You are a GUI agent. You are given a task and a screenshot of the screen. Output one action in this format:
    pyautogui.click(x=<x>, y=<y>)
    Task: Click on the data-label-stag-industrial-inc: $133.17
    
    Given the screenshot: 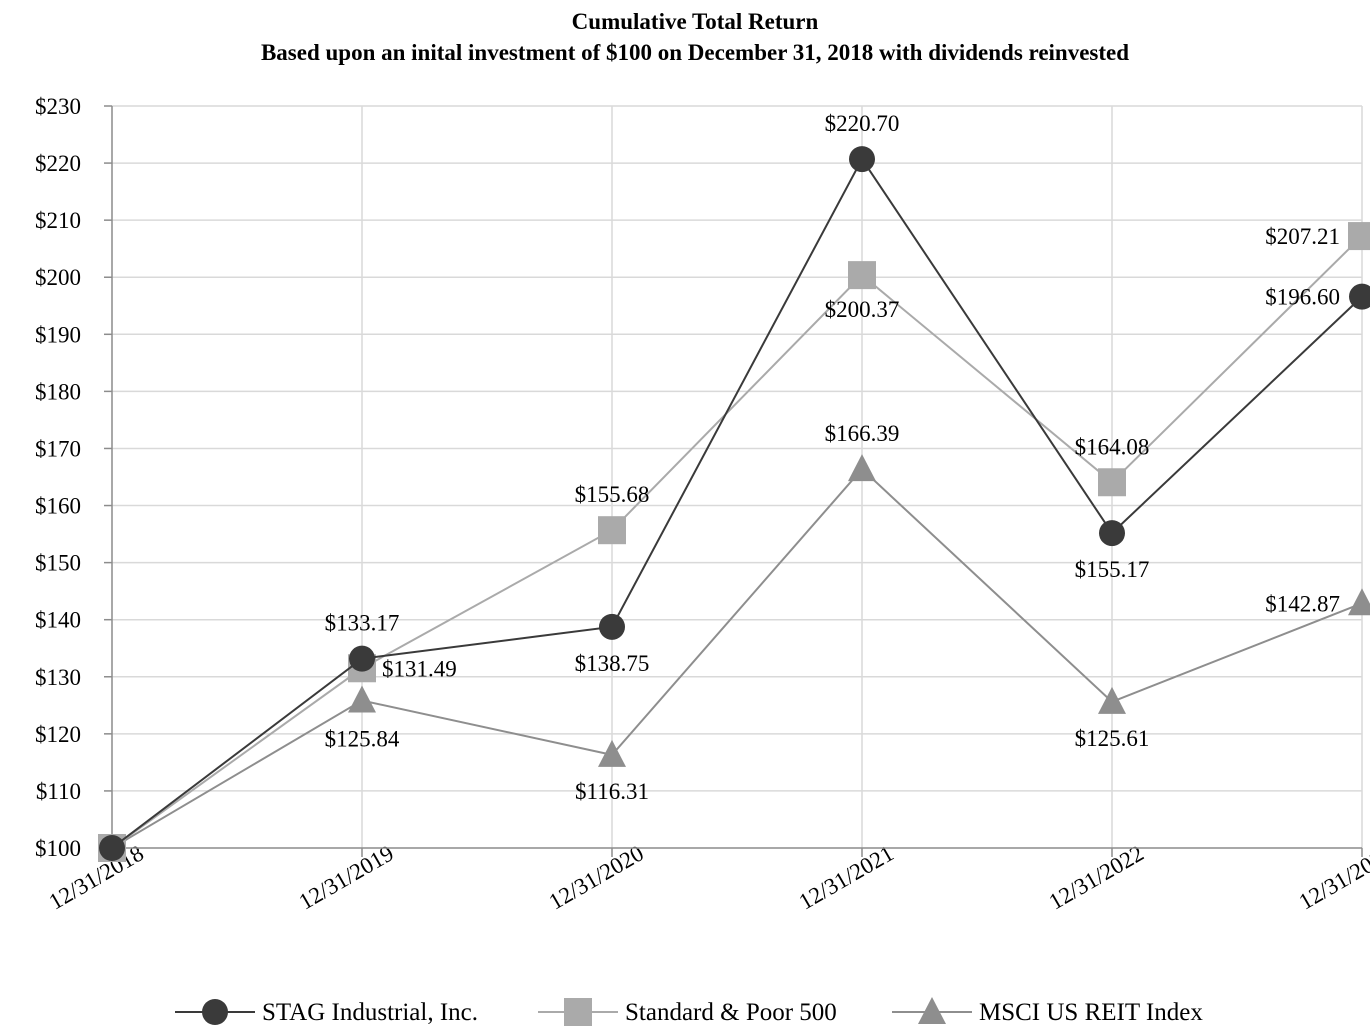 What is the action you would take?
    pyautogui.click(x=362, y=623)
    